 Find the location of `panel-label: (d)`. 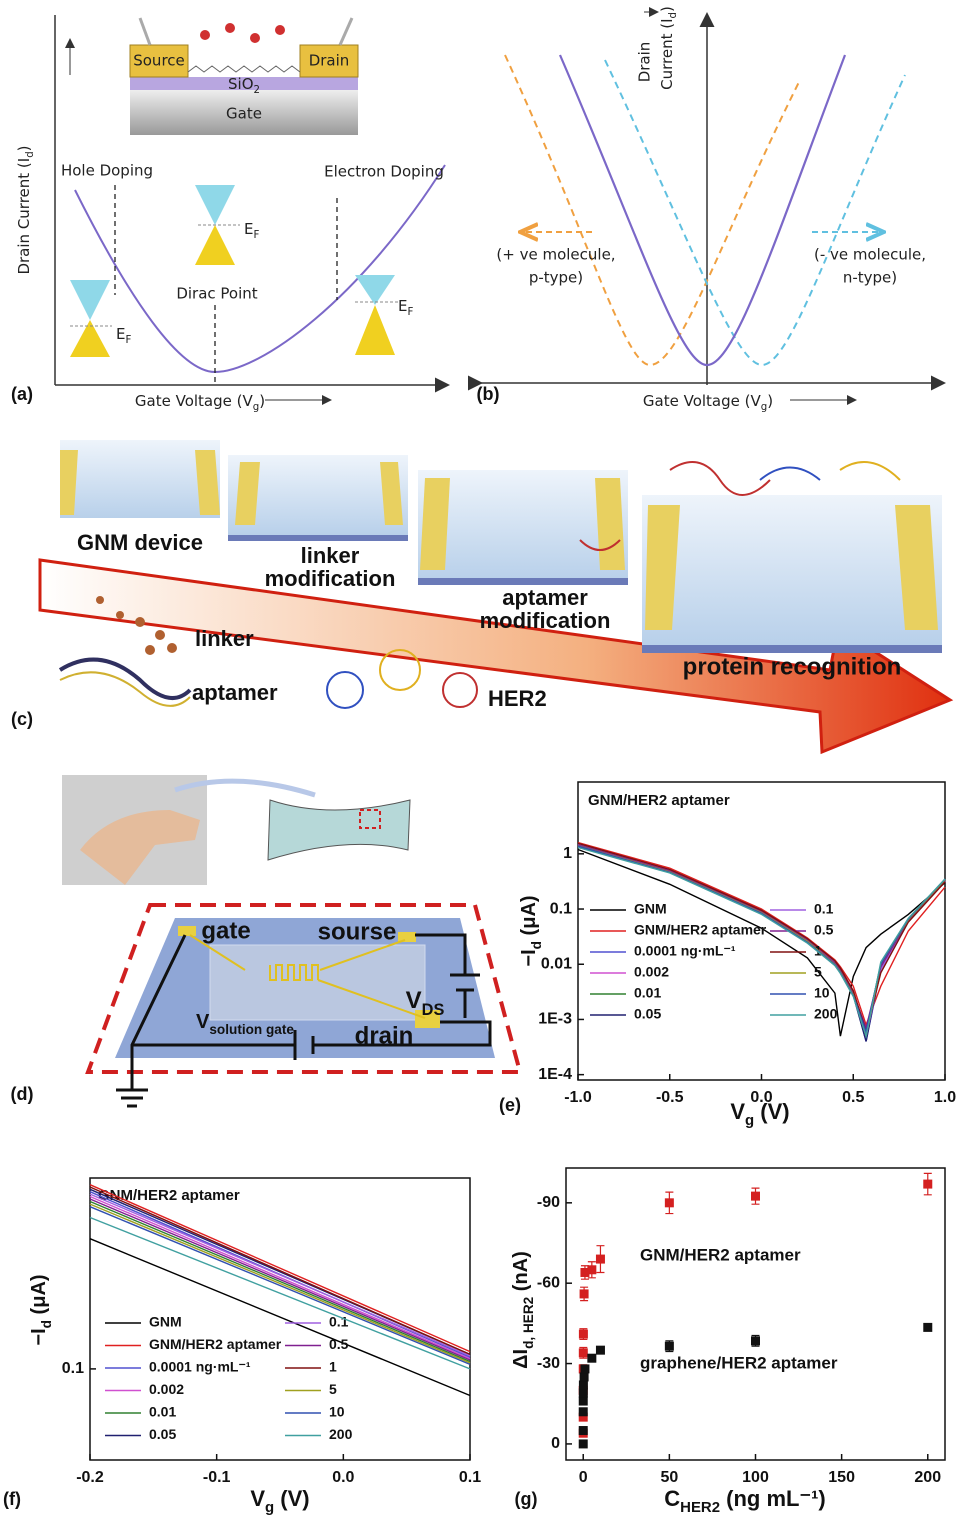

panel-label: (d) is located at coordinates (22, 1094).